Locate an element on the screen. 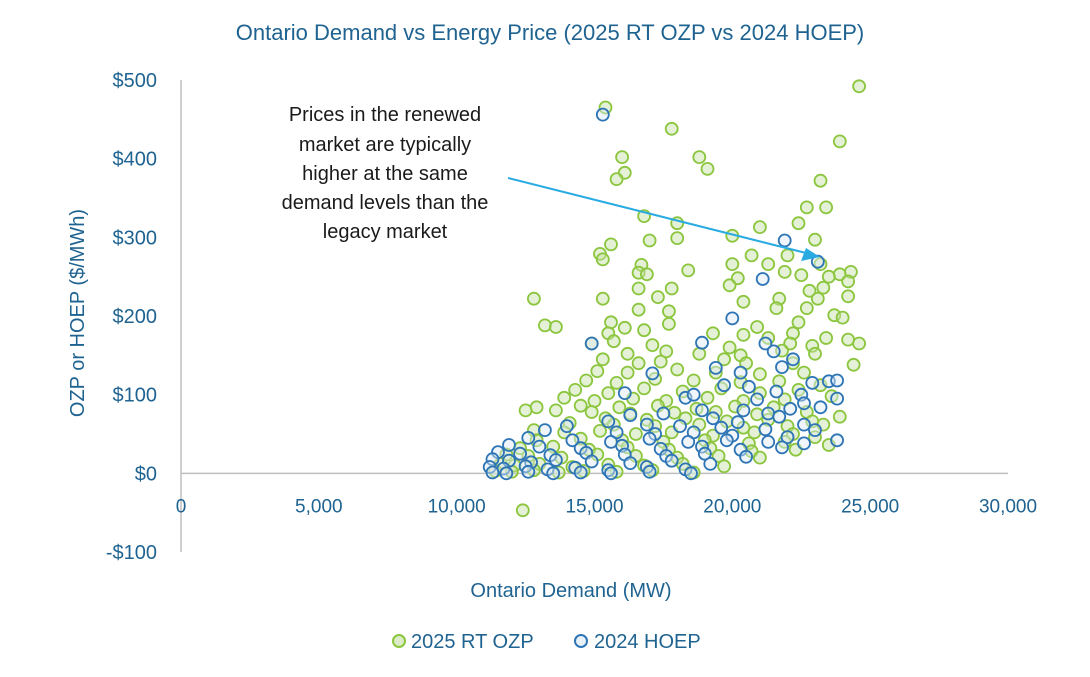 The width and height of the screenshot is (1090, 677). x-tick-label: 20,000 is located at coordinates (732, 506).